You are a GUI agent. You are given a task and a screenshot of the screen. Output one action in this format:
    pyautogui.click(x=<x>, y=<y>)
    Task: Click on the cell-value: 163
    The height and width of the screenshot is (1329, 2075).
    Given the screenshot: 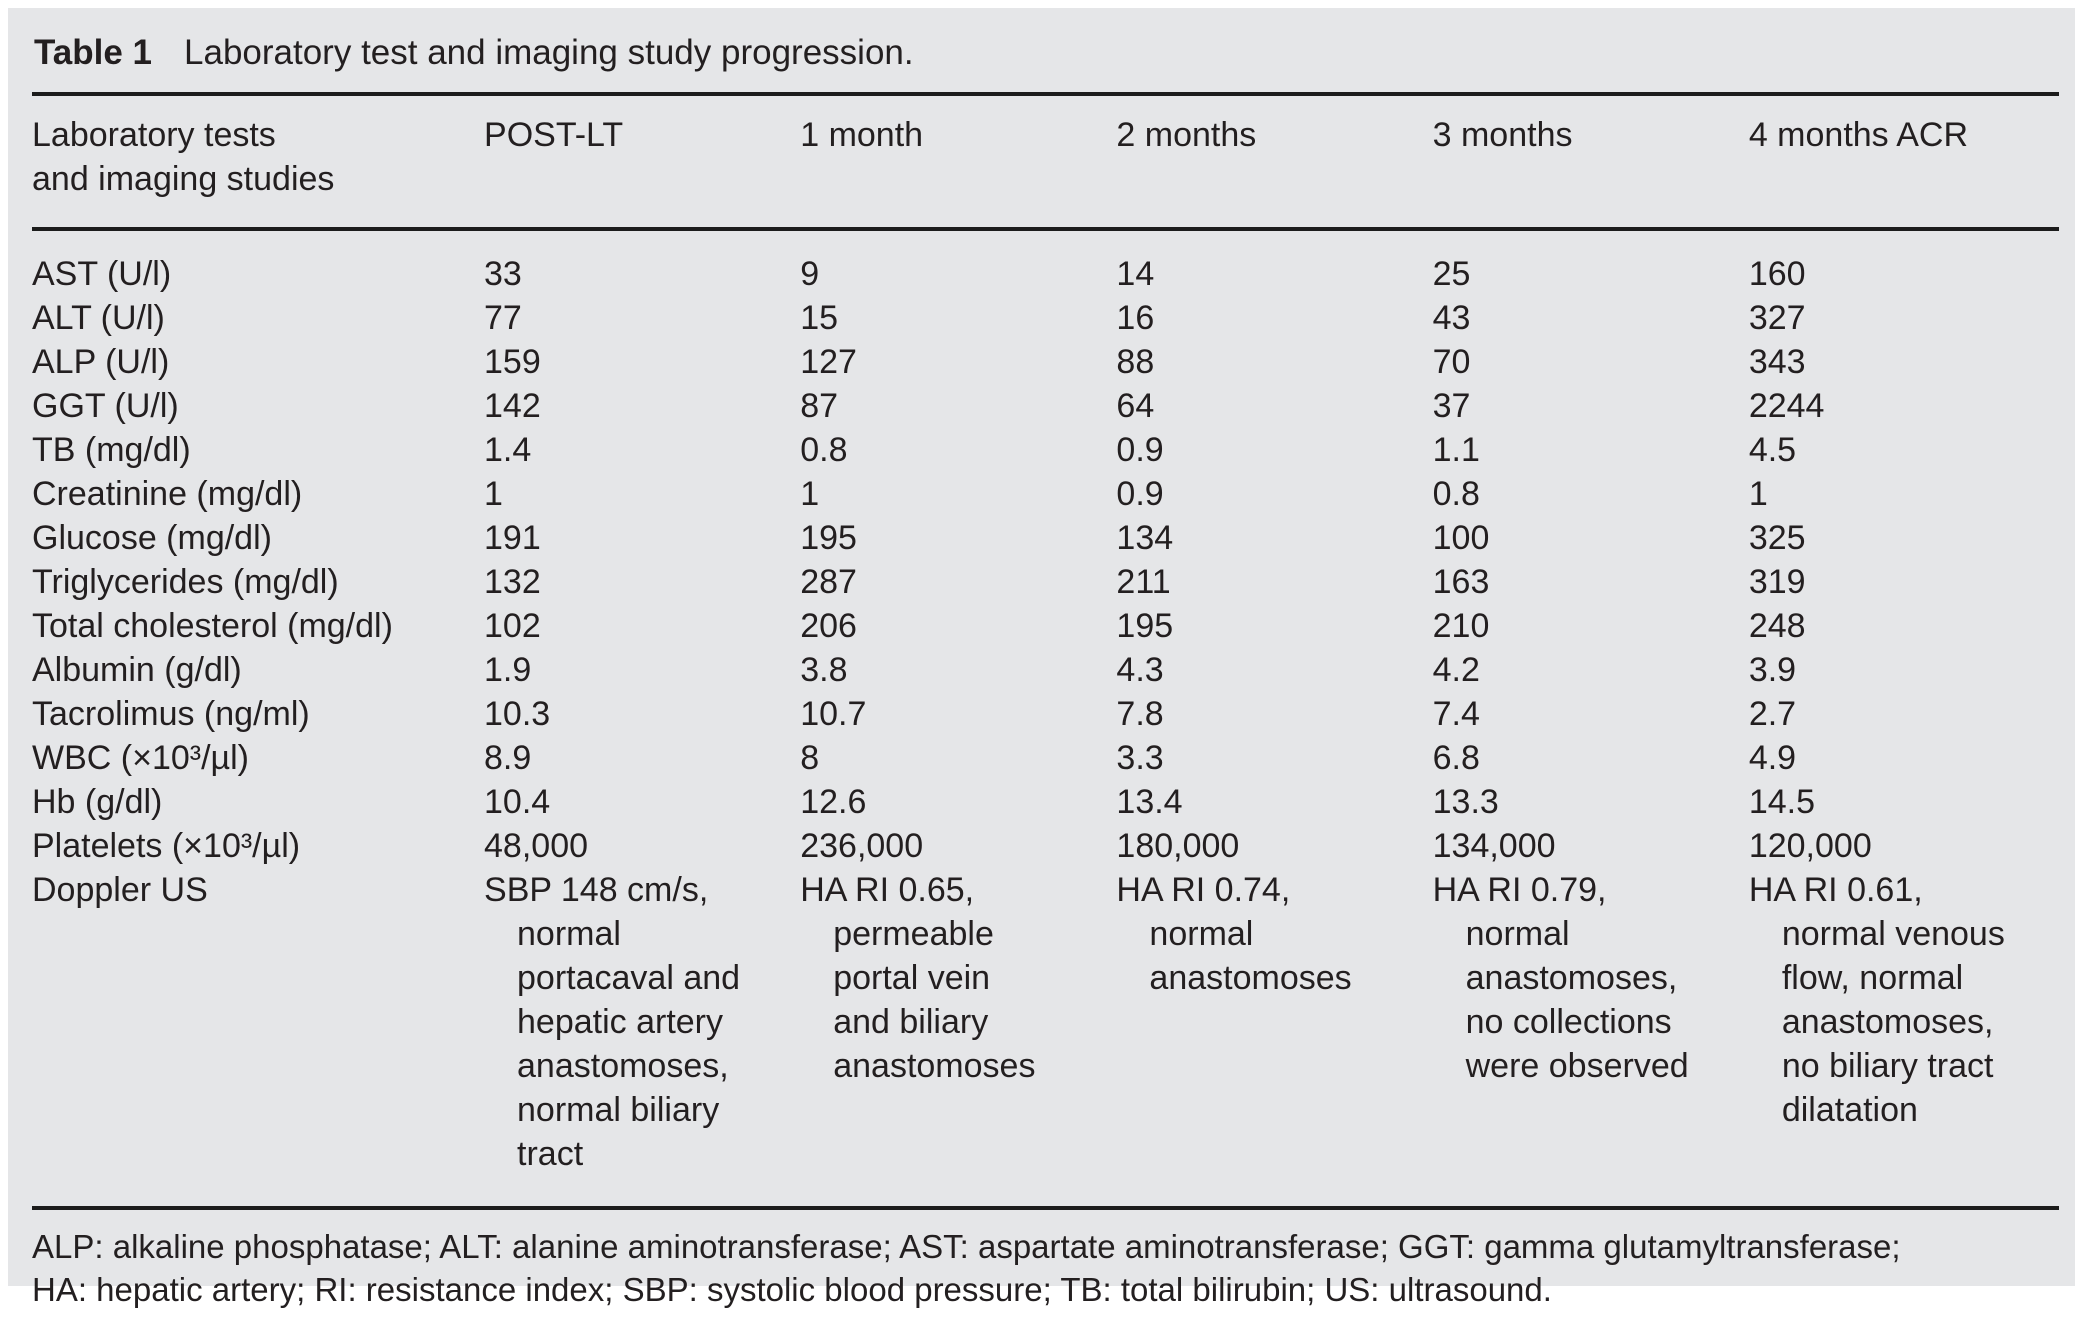 What is the action you would take?
    pyautogui.click(x=1591, y=582)
    